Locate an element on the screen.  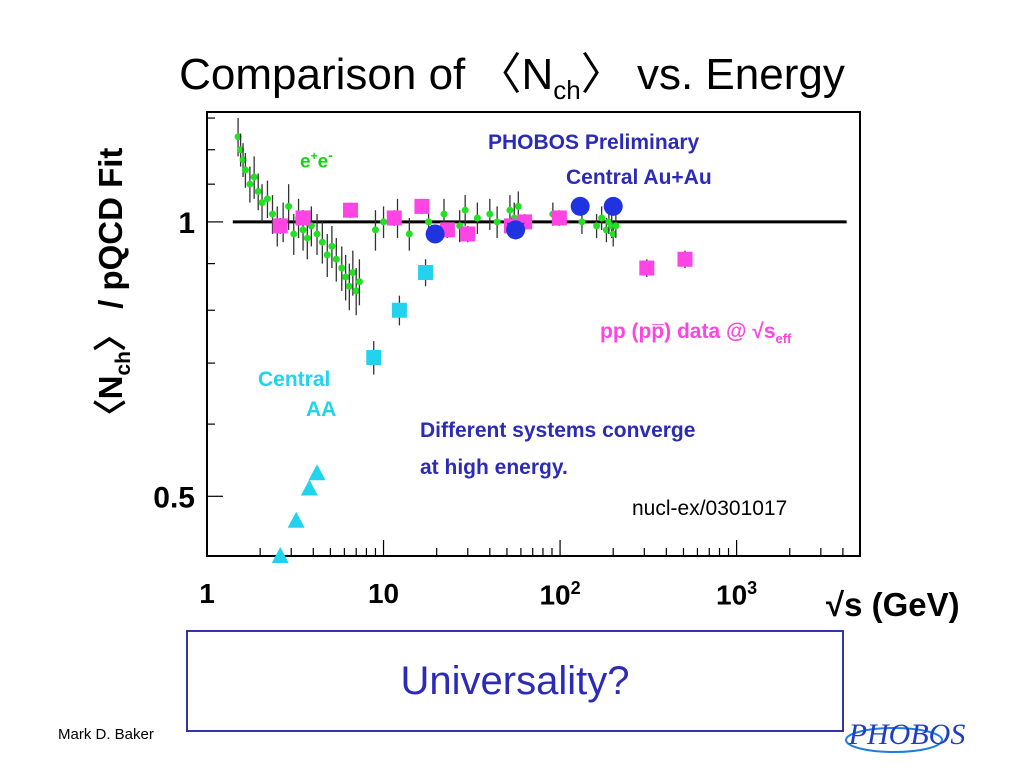
ee-mid: e is located at coordinates (323, 162).